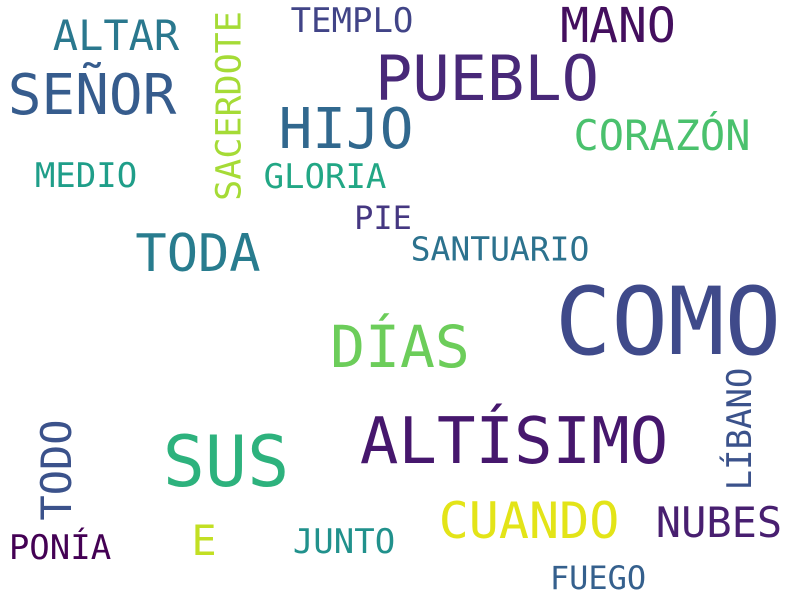 Image resolution: width=800 pixels, height=600 pixels. I want to click on word-medio: MEDIO, so click(86, 176).